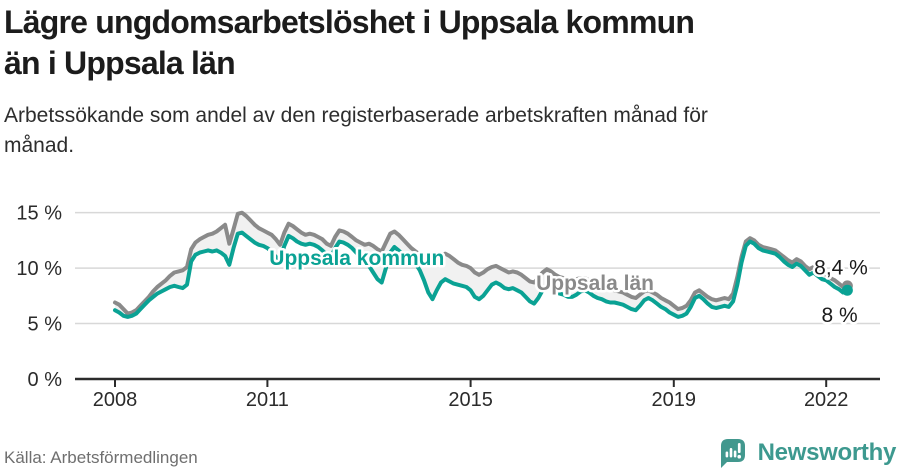 This screenshot has height=474, width=900. I want to click on end-value-label: 8 %, so click(840, 315).